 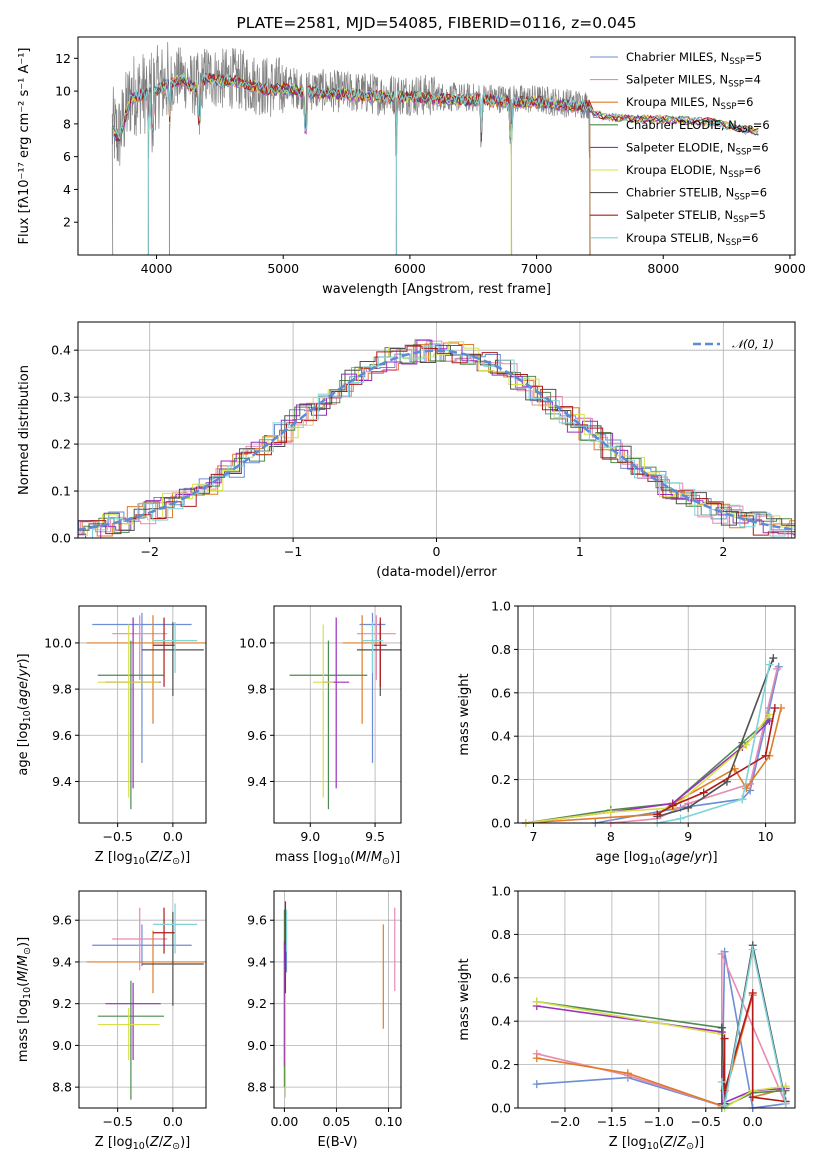 What do you see at coordinates (790, 268) in the screenshot?
I see `x-tick-label: 9000` at bounding box center [790, 268].